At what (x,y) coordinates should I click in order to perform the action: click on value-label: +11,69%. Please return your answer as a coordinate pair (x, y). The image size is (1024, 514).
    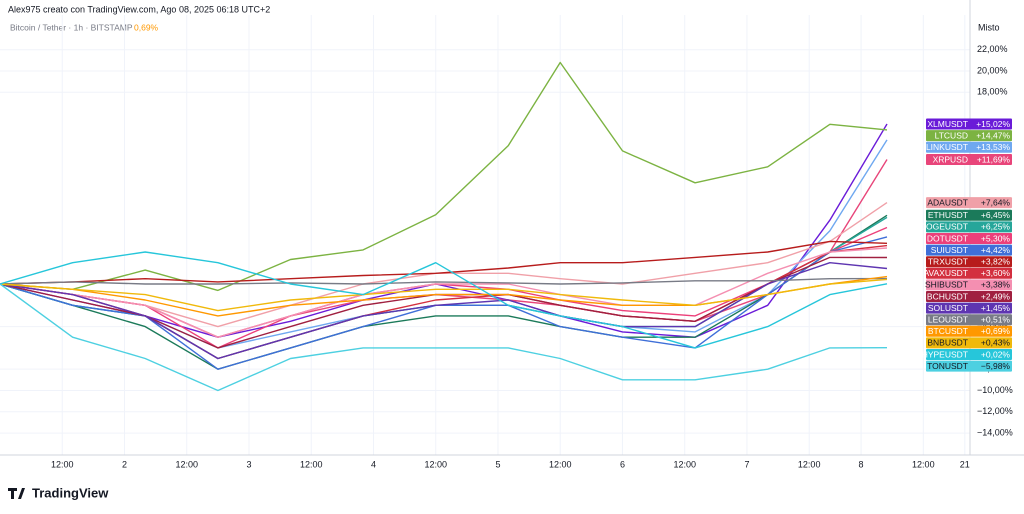
    Looking at the image, I should click on (994, 159).